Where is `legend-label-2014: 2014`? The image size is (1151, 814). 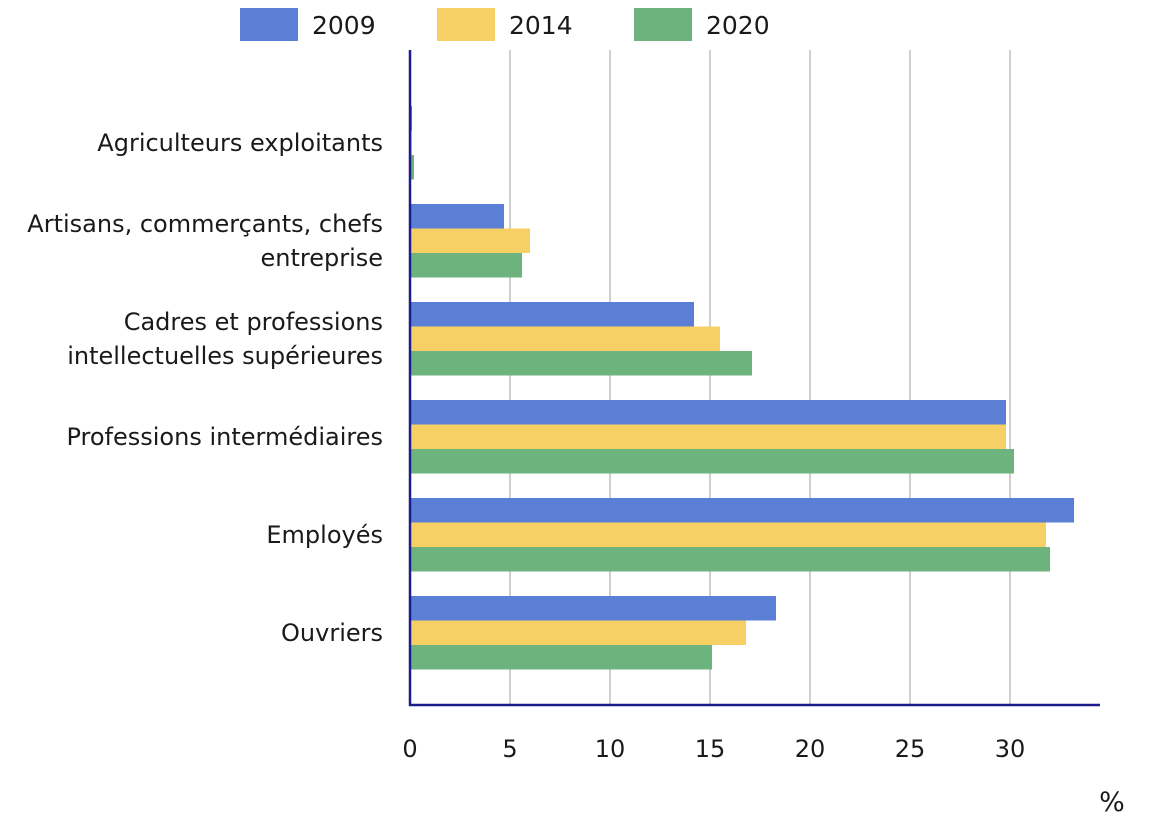
legend-label-2014: 2014 is located at coordinates (541, 25).